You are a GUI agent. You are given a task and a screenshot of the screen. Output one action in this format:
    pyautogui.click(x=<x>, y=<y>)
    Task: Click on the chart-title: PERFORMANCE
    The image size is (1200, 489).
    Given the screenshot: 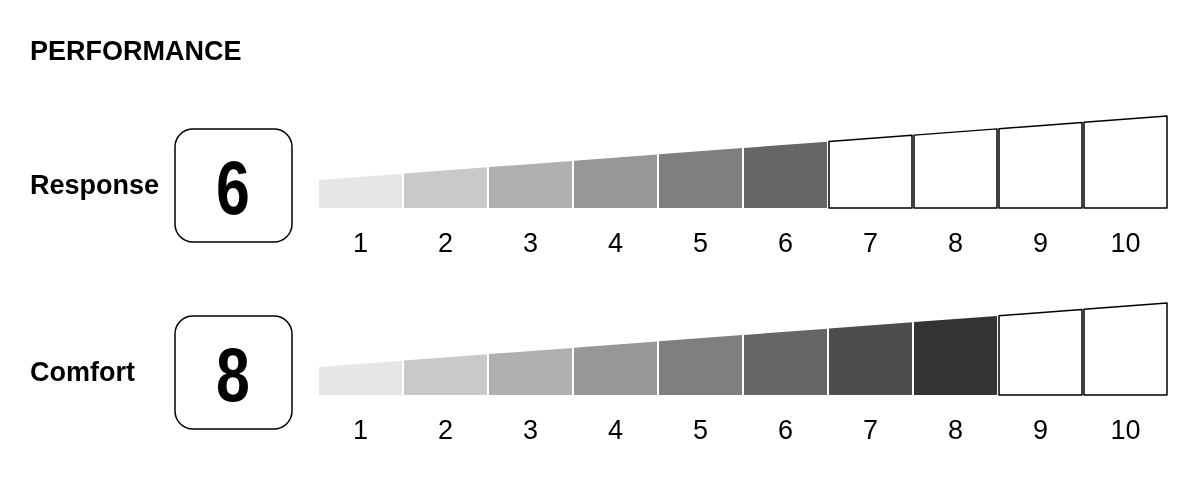 What is the action you would take?
    pyautogui.click(x=136, y=51)
    